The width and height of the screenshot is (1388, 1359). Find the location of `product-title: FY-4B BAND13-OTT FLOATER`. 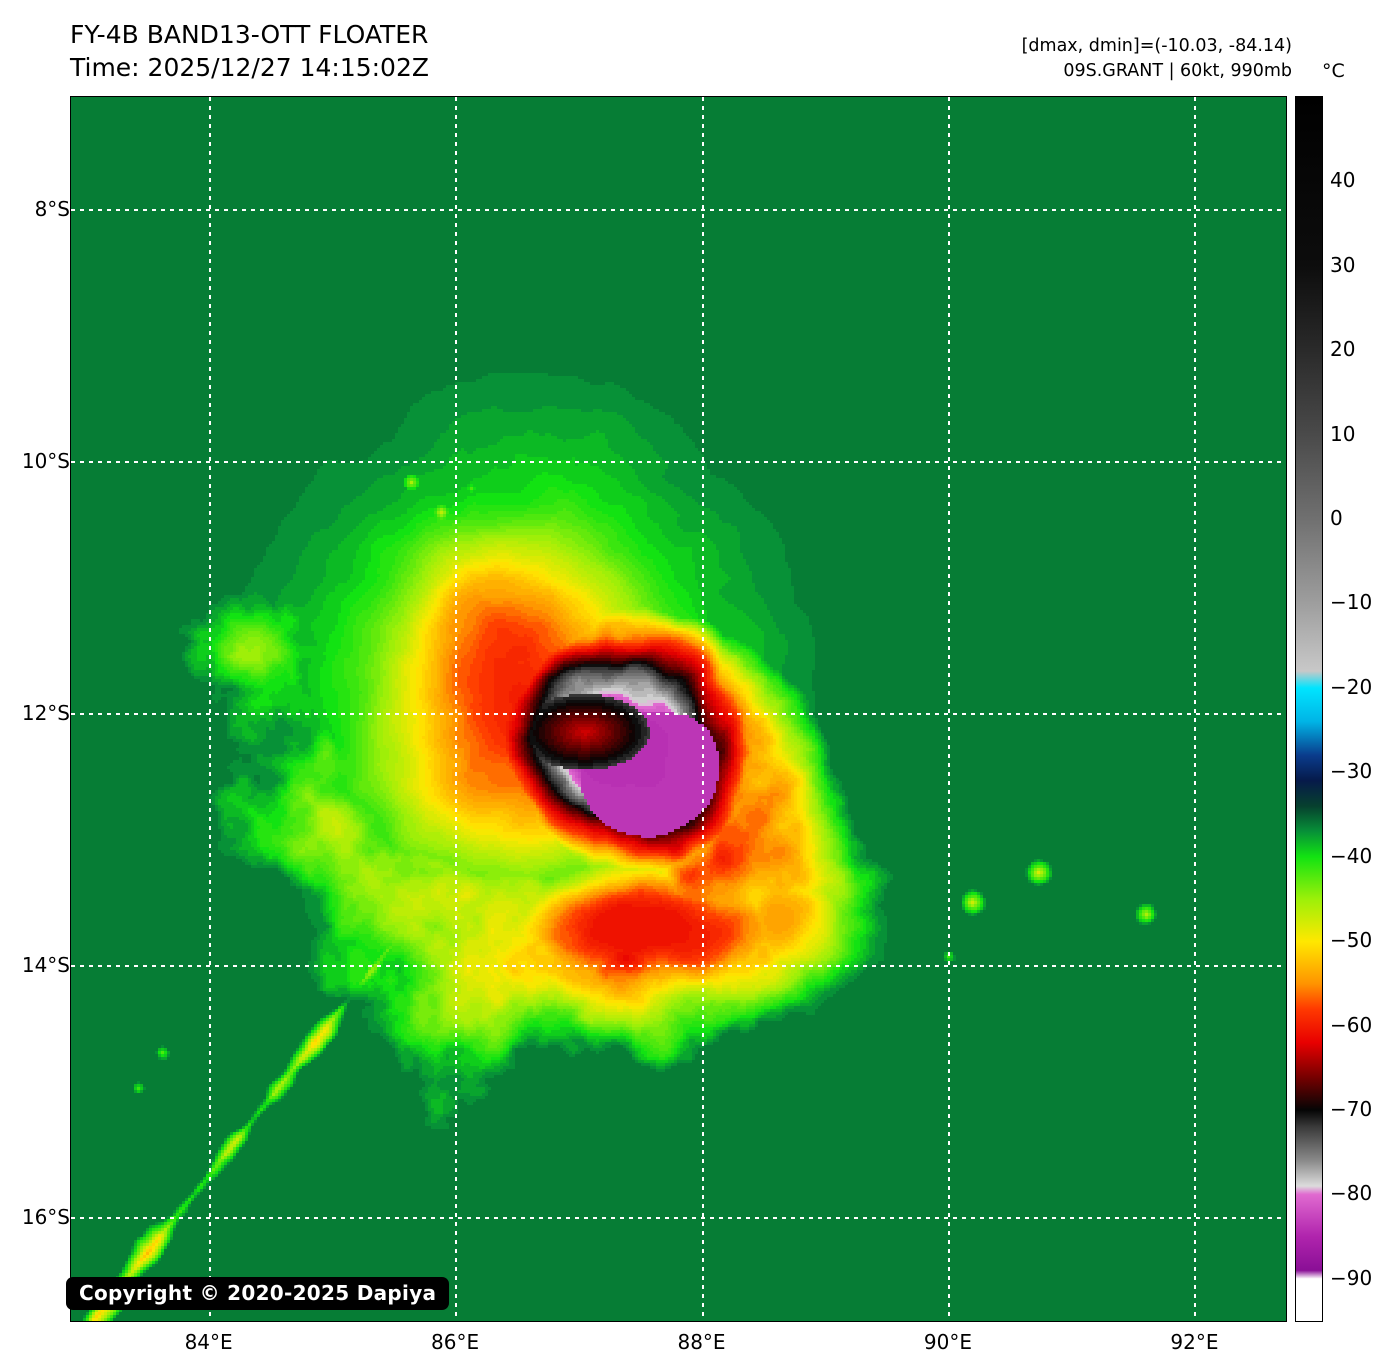

product-title: FY-4B BAND13-OTT FLOATER is located at coordinates (249, 34).